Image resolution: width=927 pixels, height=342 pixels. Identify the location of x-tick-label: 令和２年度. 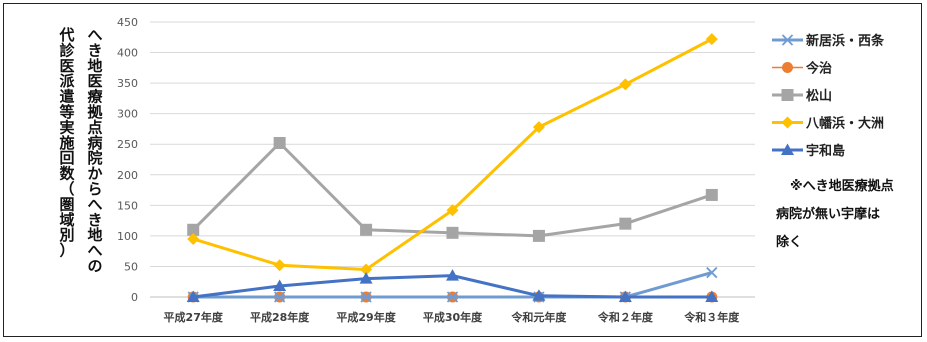
(625, 317).